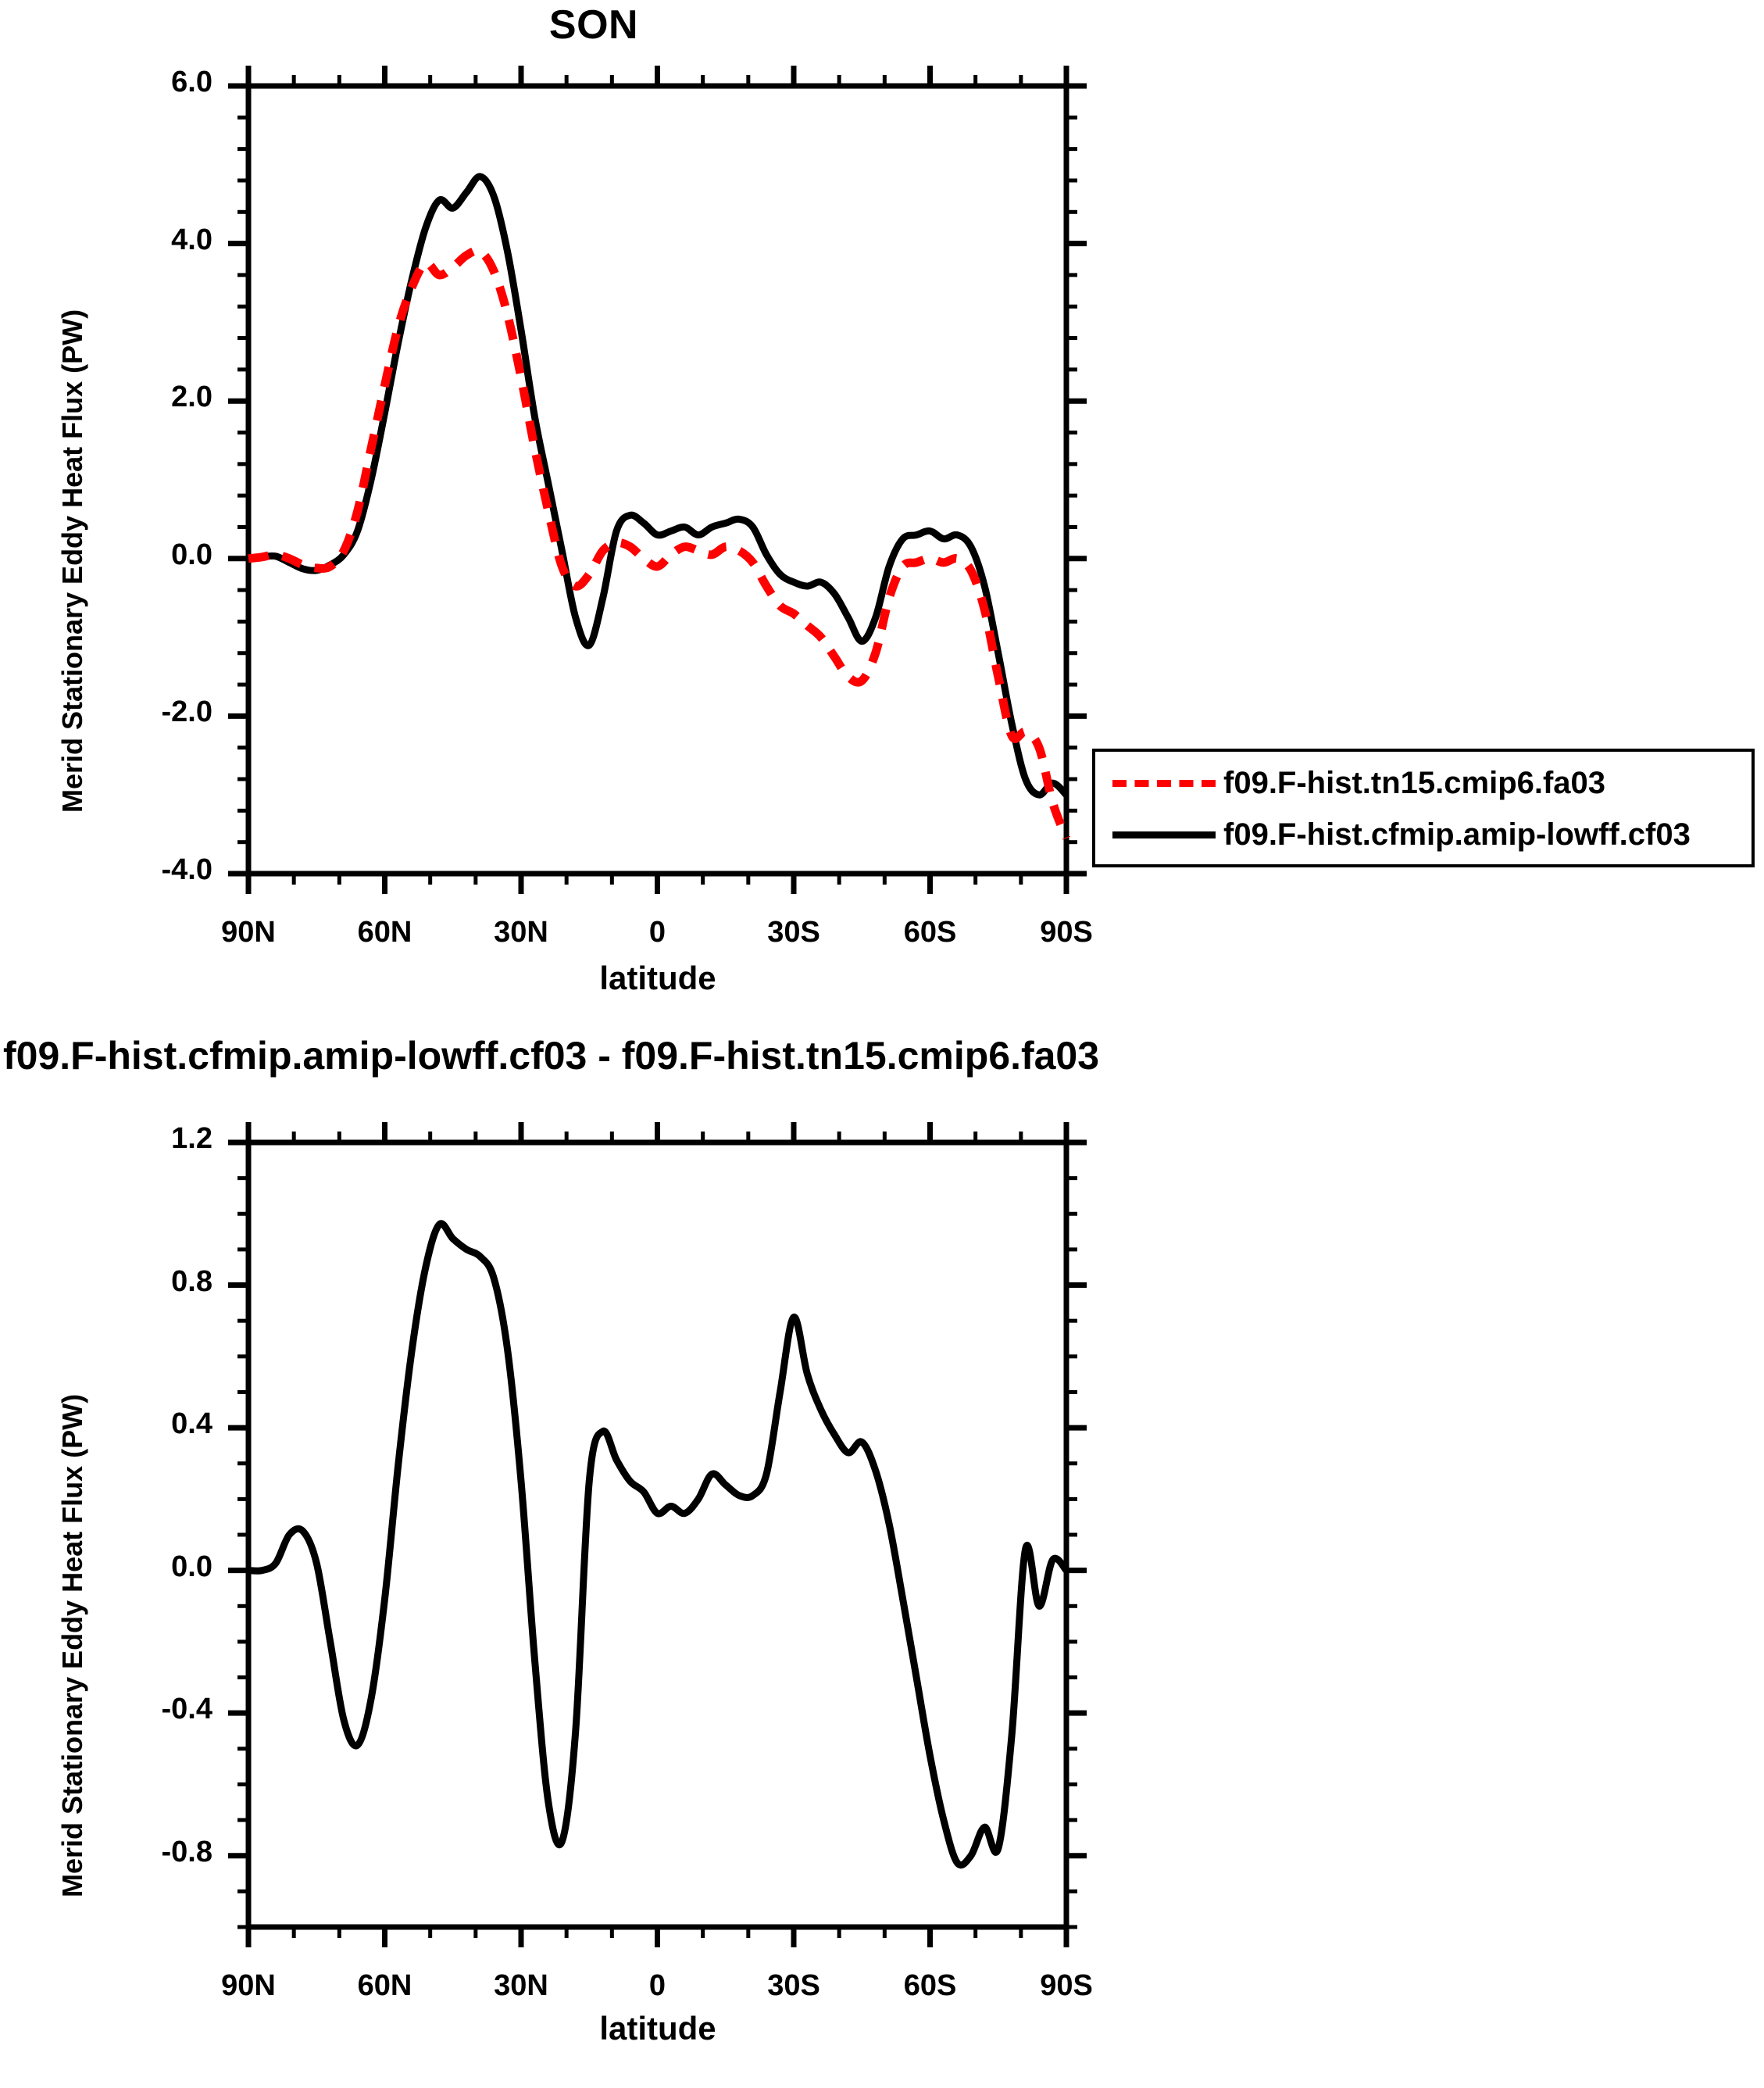  I want to click on y-tick-label: -4.0, so click(187, 869).